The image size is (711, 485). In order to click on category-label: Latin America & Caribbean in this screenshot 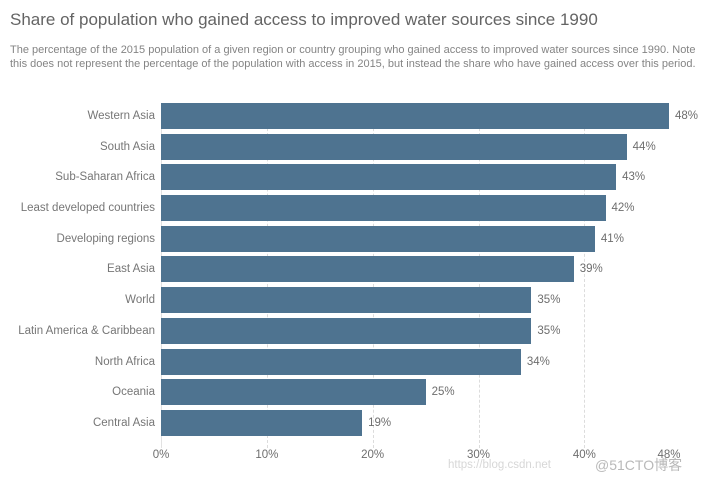, I will do `click(86, 330)`.